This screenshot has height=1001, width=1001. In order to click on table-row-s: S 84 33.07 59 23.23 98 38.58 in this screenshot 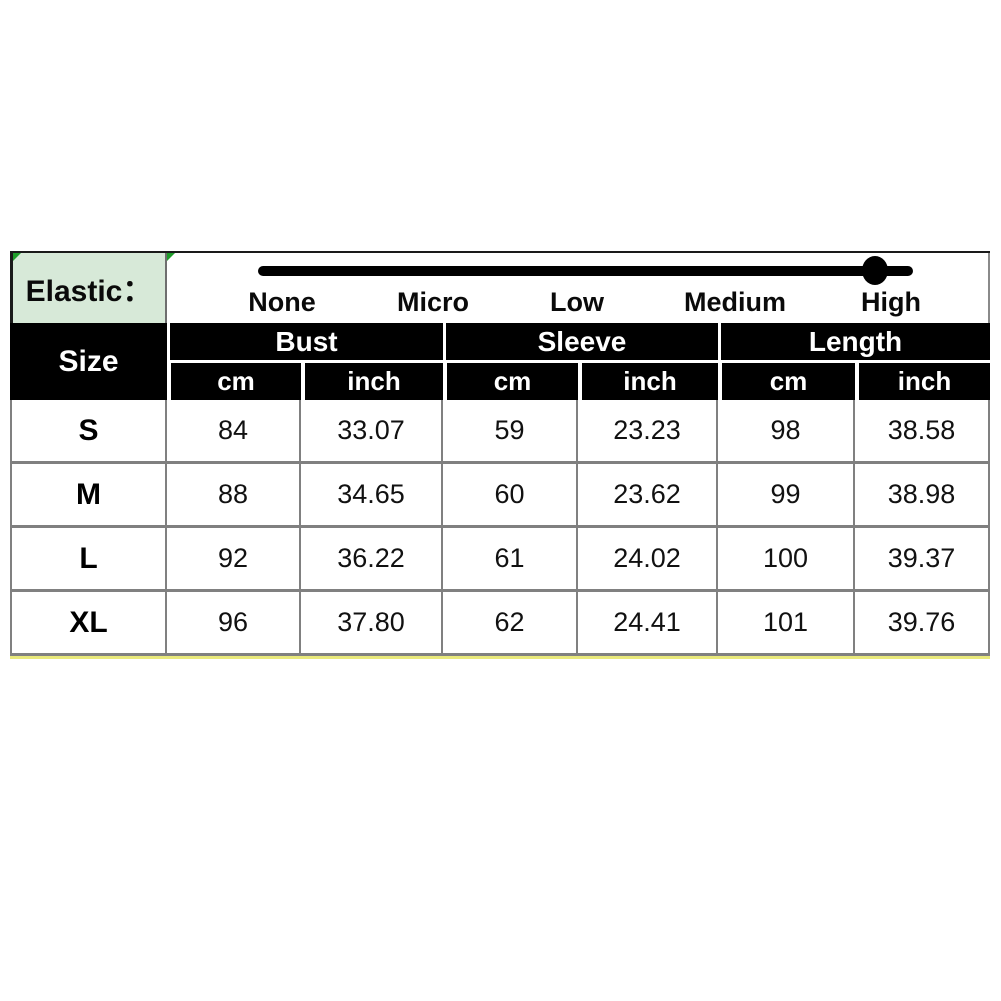, I will do `click(500, 432)`.